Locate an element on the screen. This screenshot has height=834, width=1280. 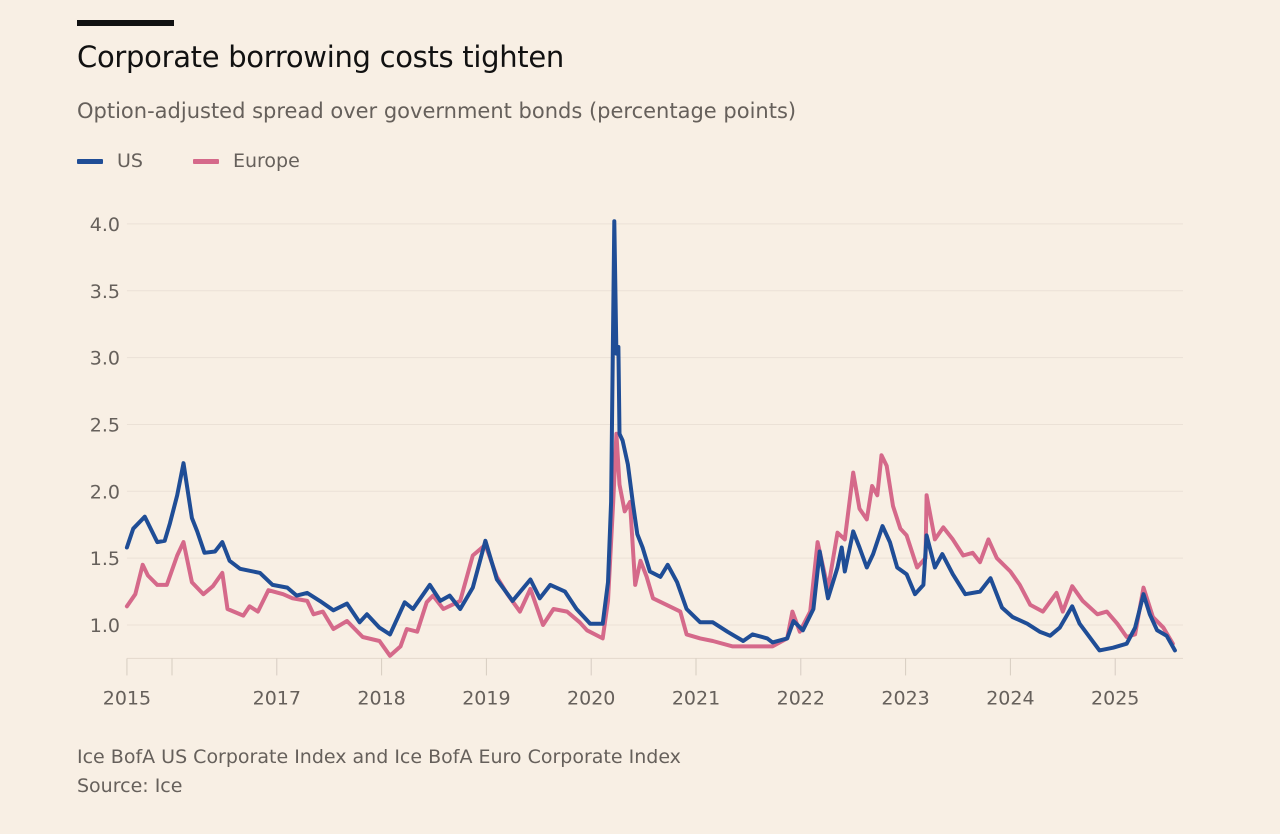
x-tick-label: 2018 is located at coordinates (381, 698).